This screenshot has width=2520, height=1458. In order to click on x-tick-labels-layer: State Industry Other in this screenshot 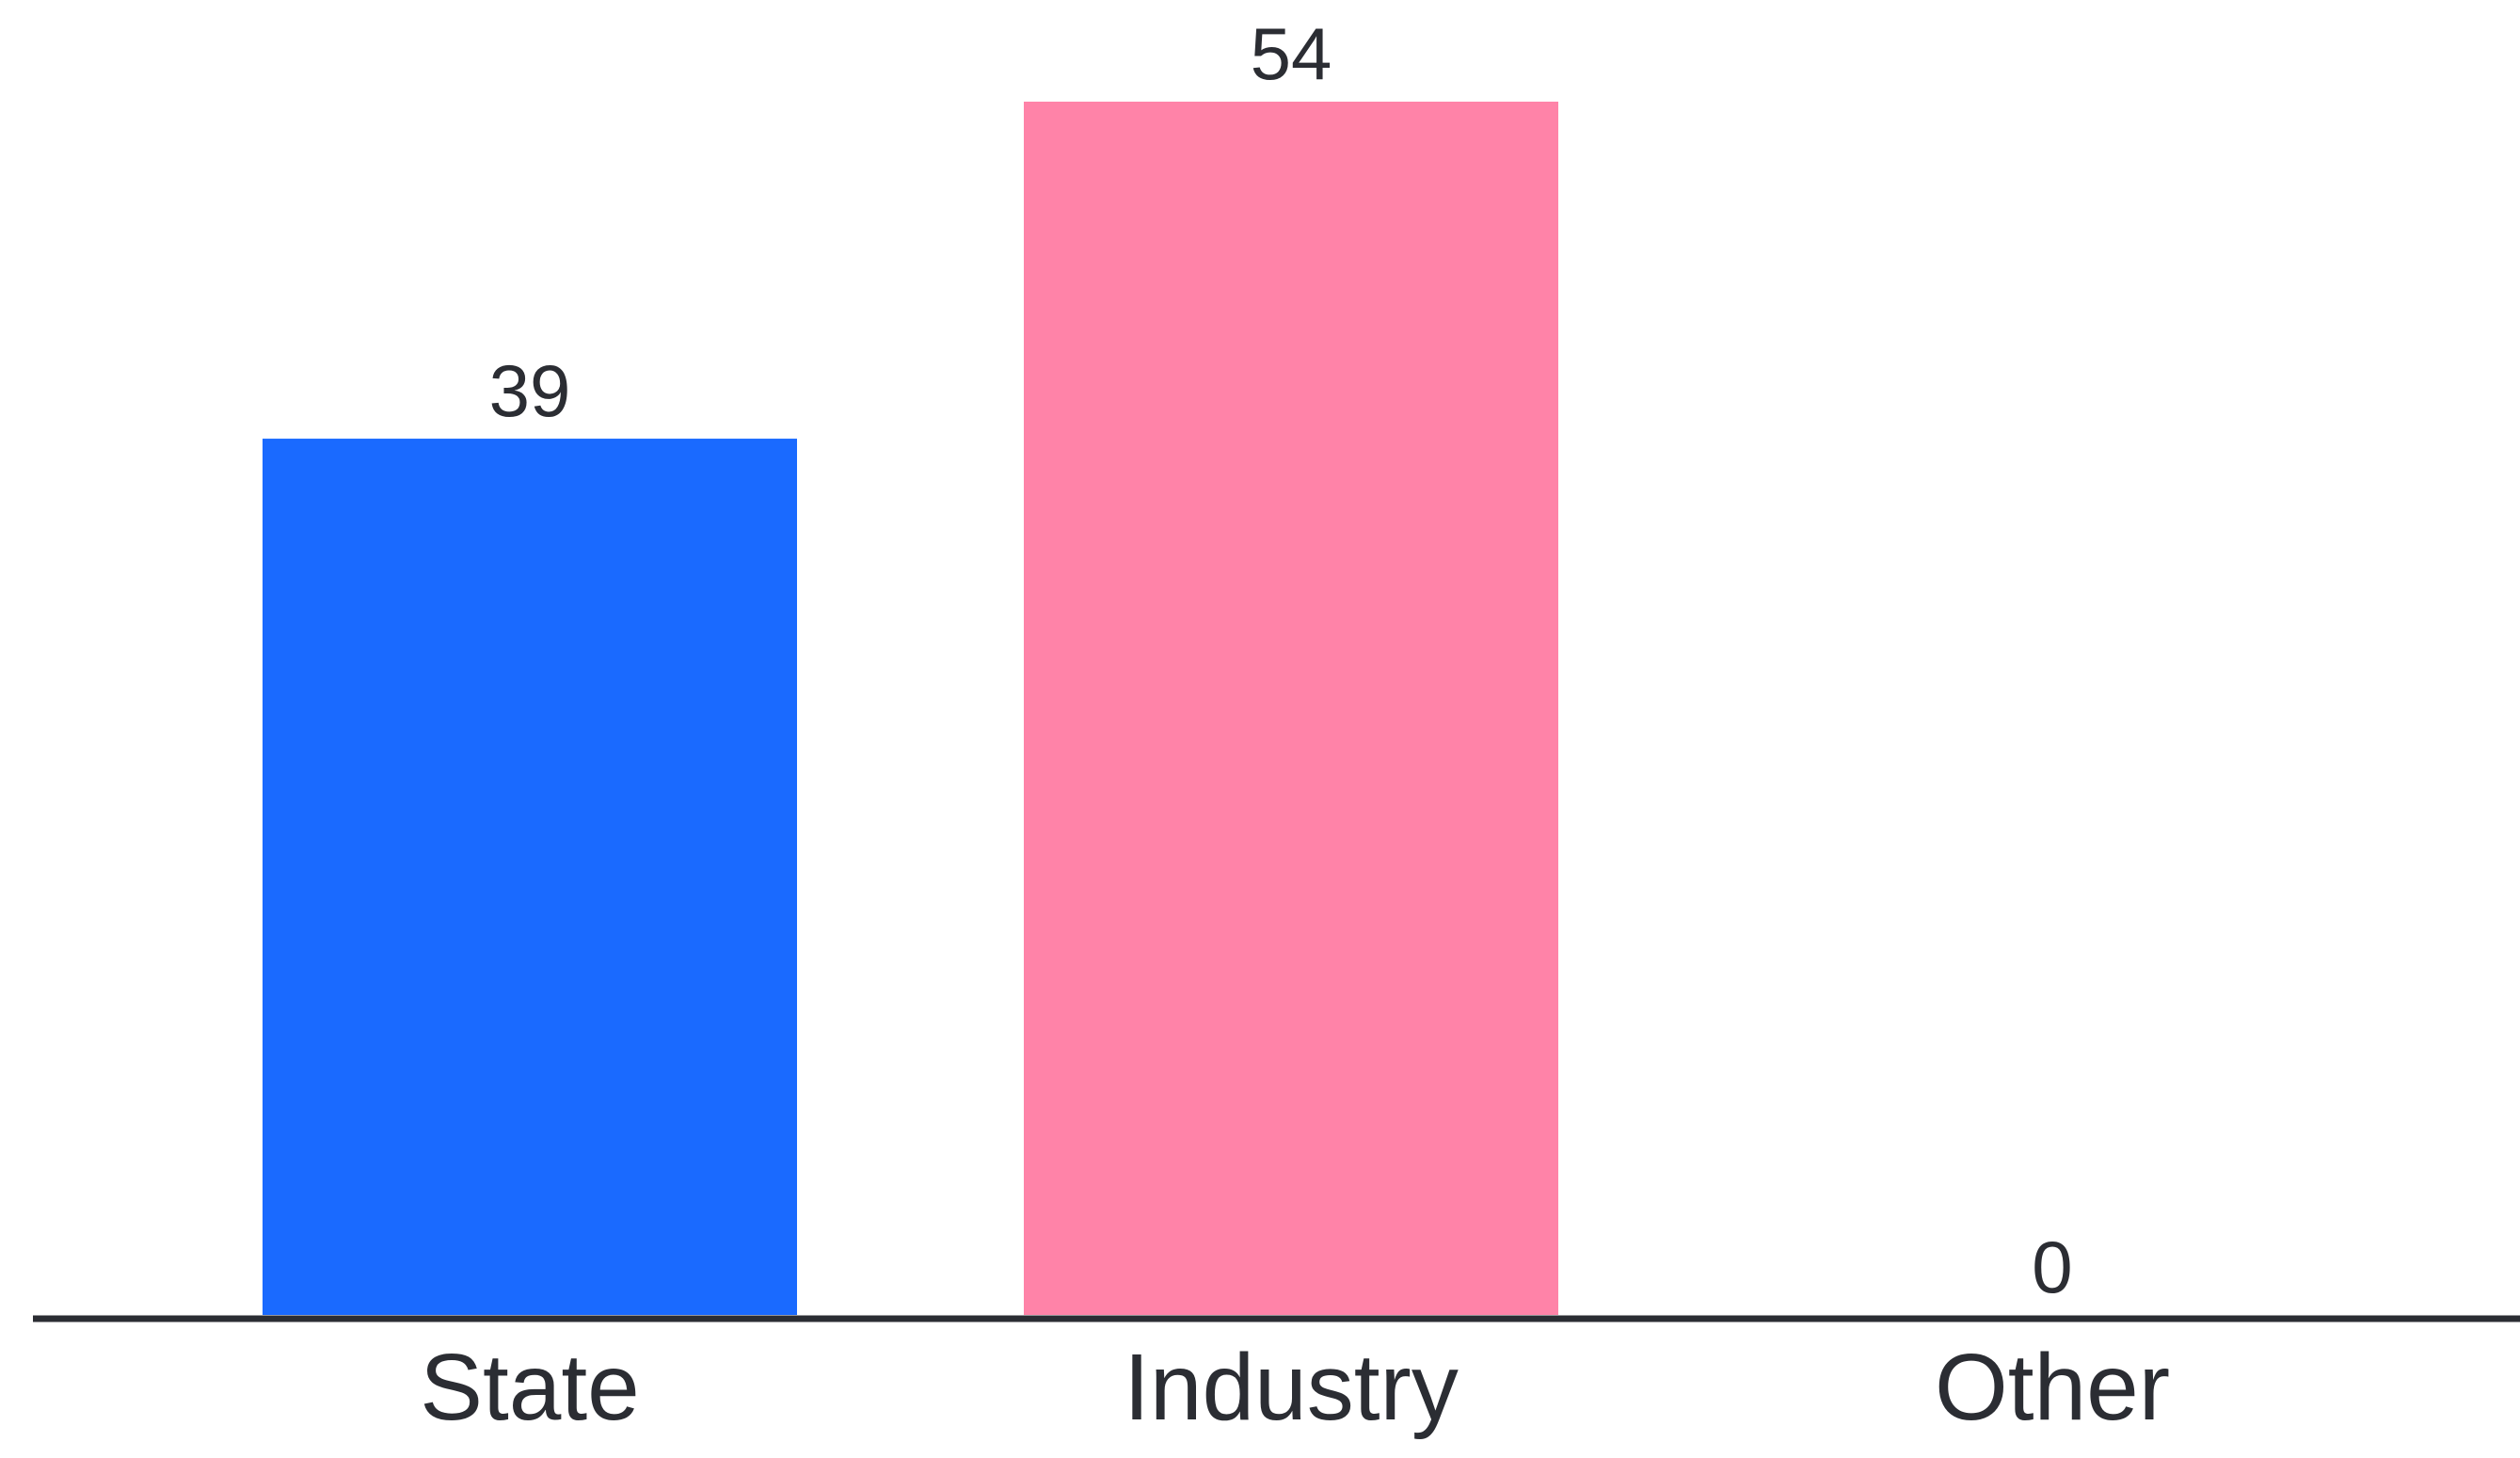, I will do `click(1295, 1387)`.